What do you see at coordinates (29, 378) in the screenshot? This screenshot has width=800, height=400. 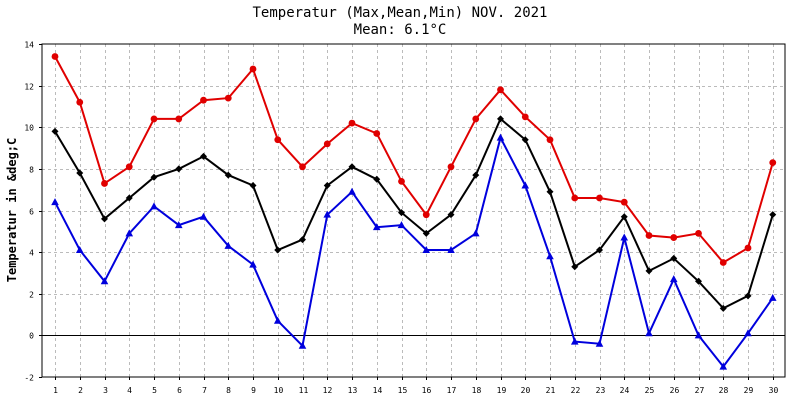 I see `y-tick-label: -2` at bounding box center [29, 378].